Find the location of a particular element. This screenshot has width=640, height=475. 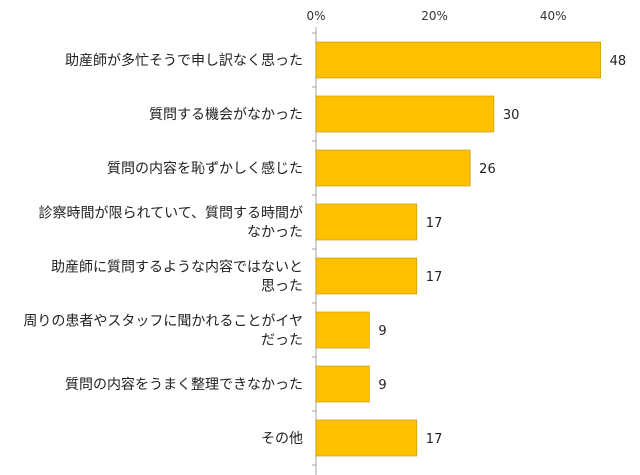

value-label: 48 is located at coordinates (618, 61).